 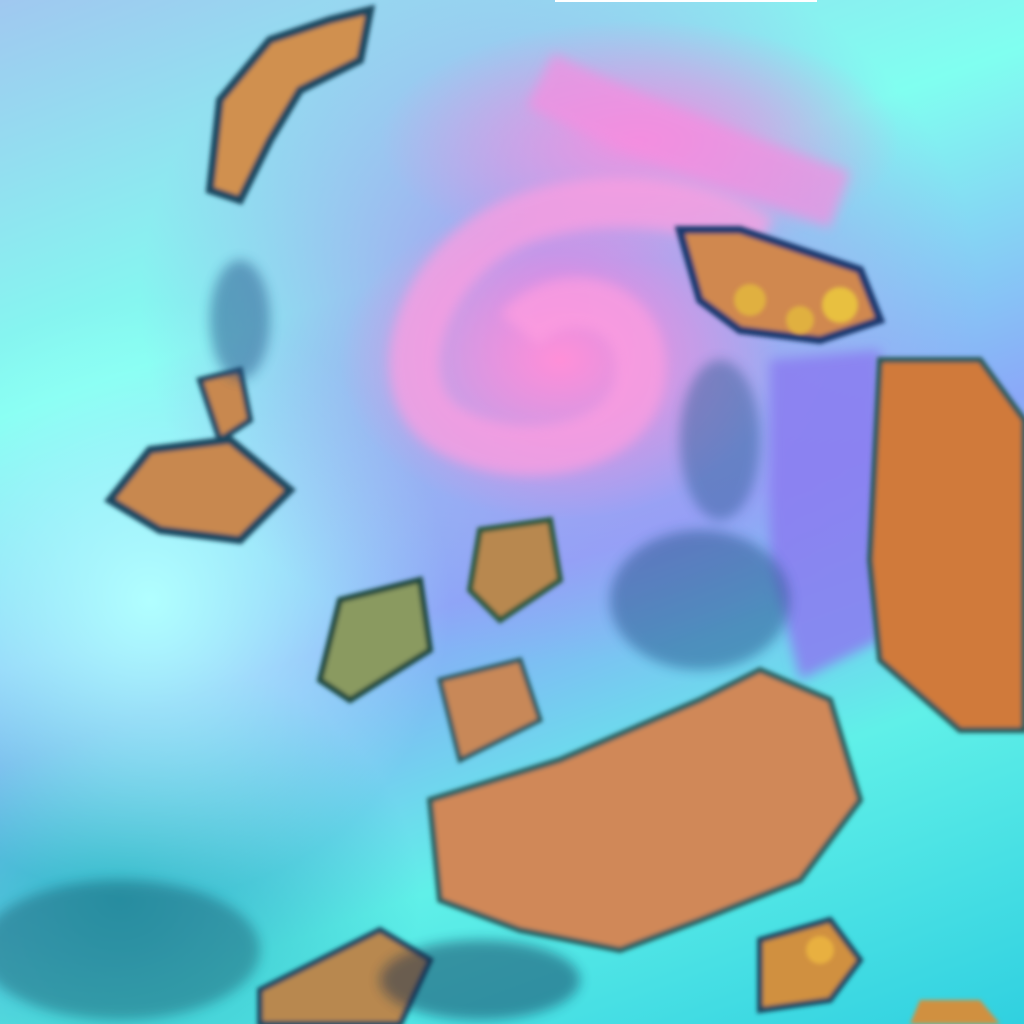 What do you see at coordinates (825, 515) in the screenshot?
I see `violet-region` at bounding box center [825, 515].